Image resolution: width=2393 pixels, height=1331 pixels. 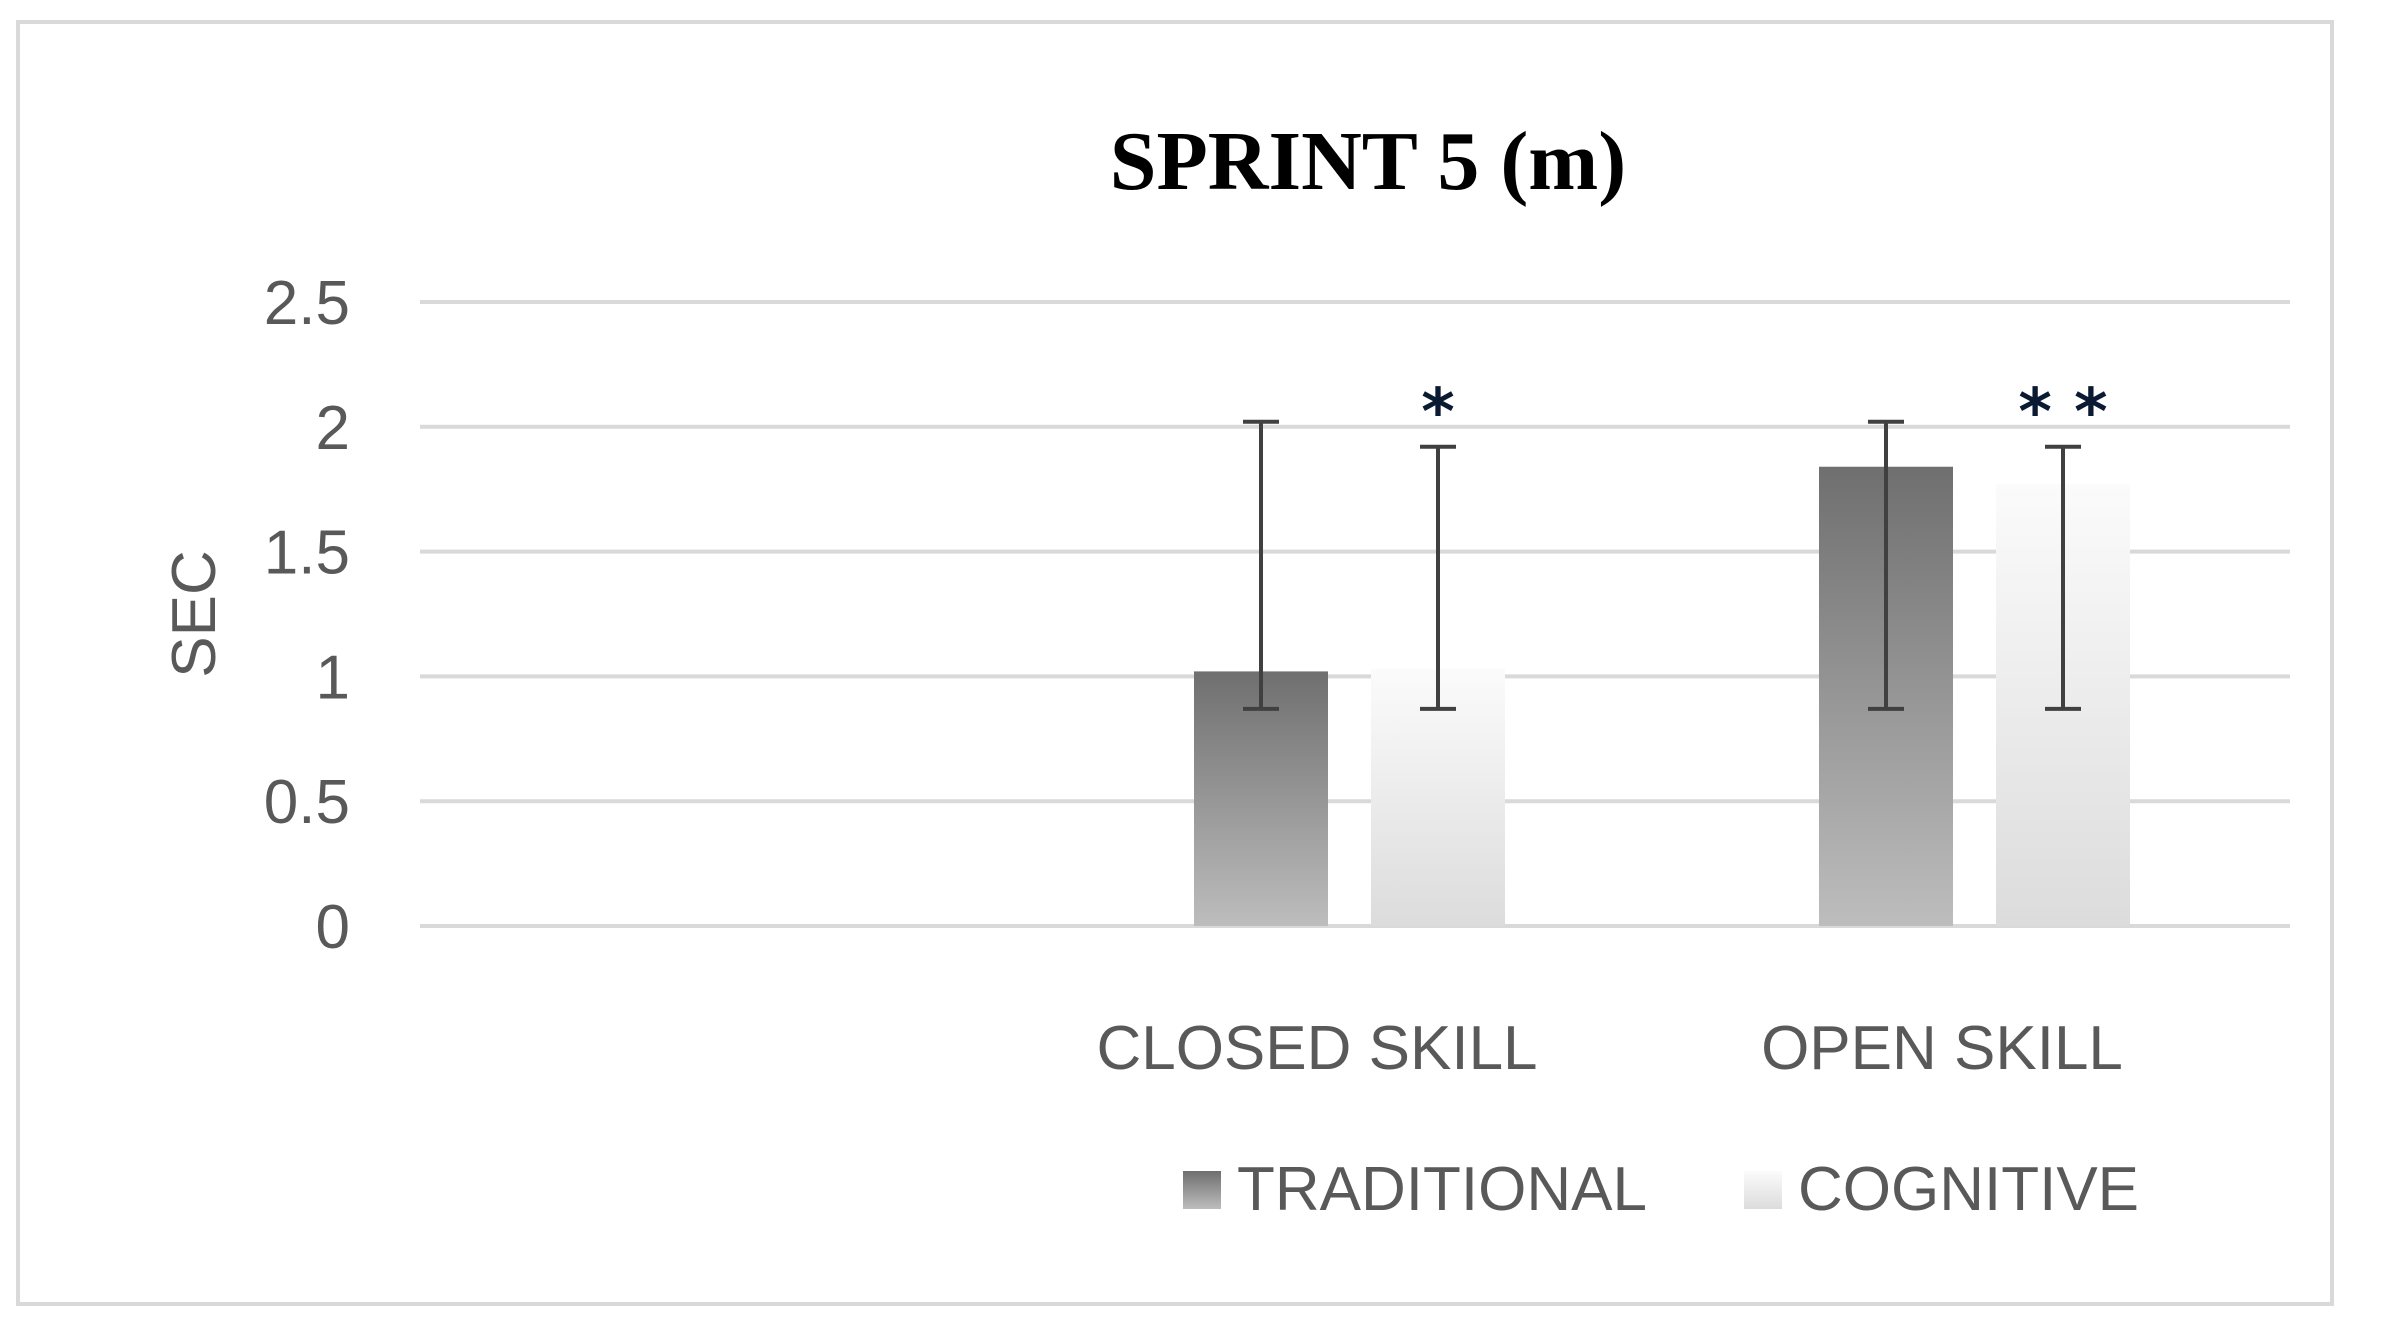 What do you see at coordinates (1442, 1189) in the screenshot?
I see `legend-label-traditional: TRADITIONAL` at bounding box center [1442, 1189].